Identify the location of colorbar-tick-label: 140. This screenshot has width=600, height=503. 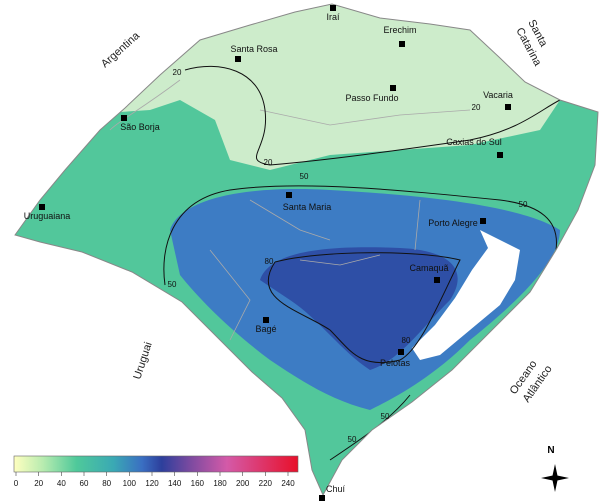
(175, 483).